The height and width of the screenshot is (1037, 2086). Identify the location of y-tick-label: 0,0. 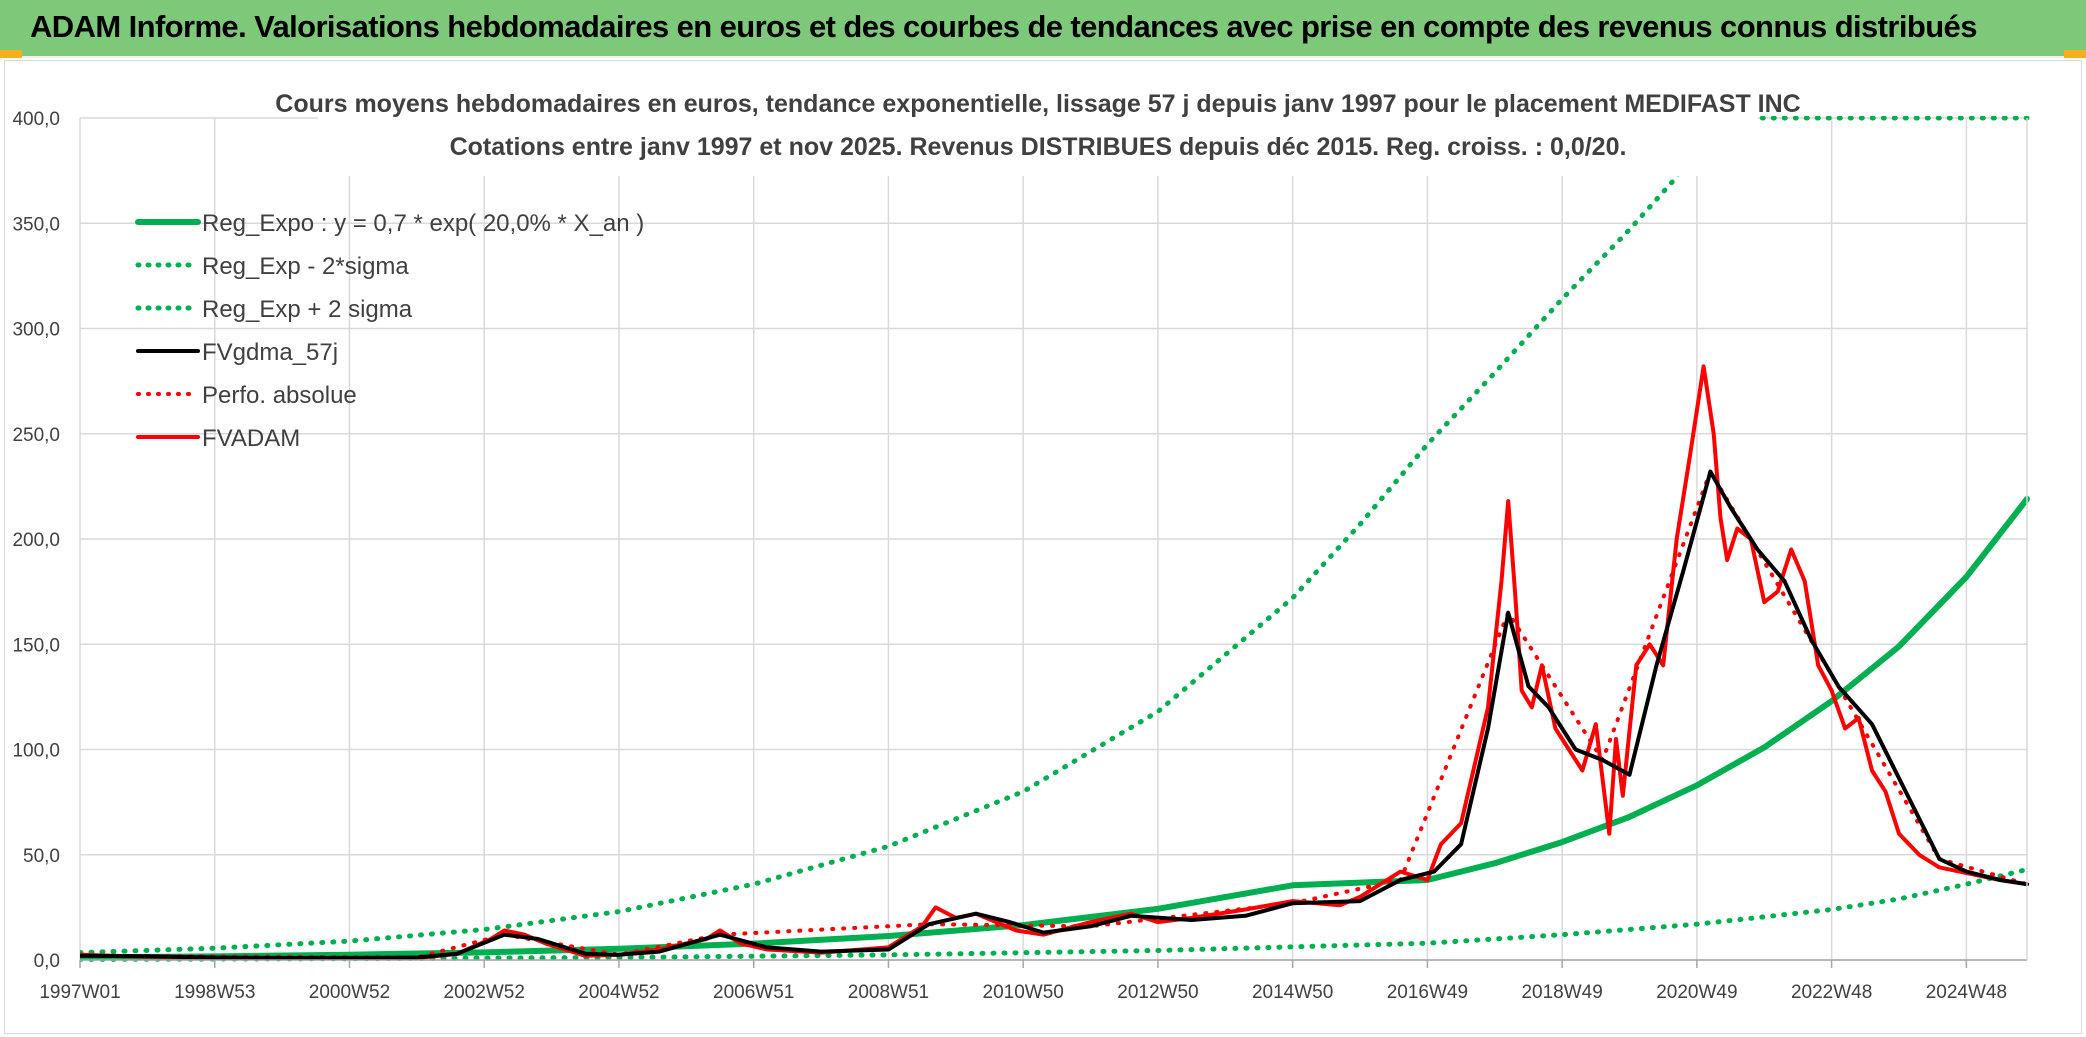
(47, 961).